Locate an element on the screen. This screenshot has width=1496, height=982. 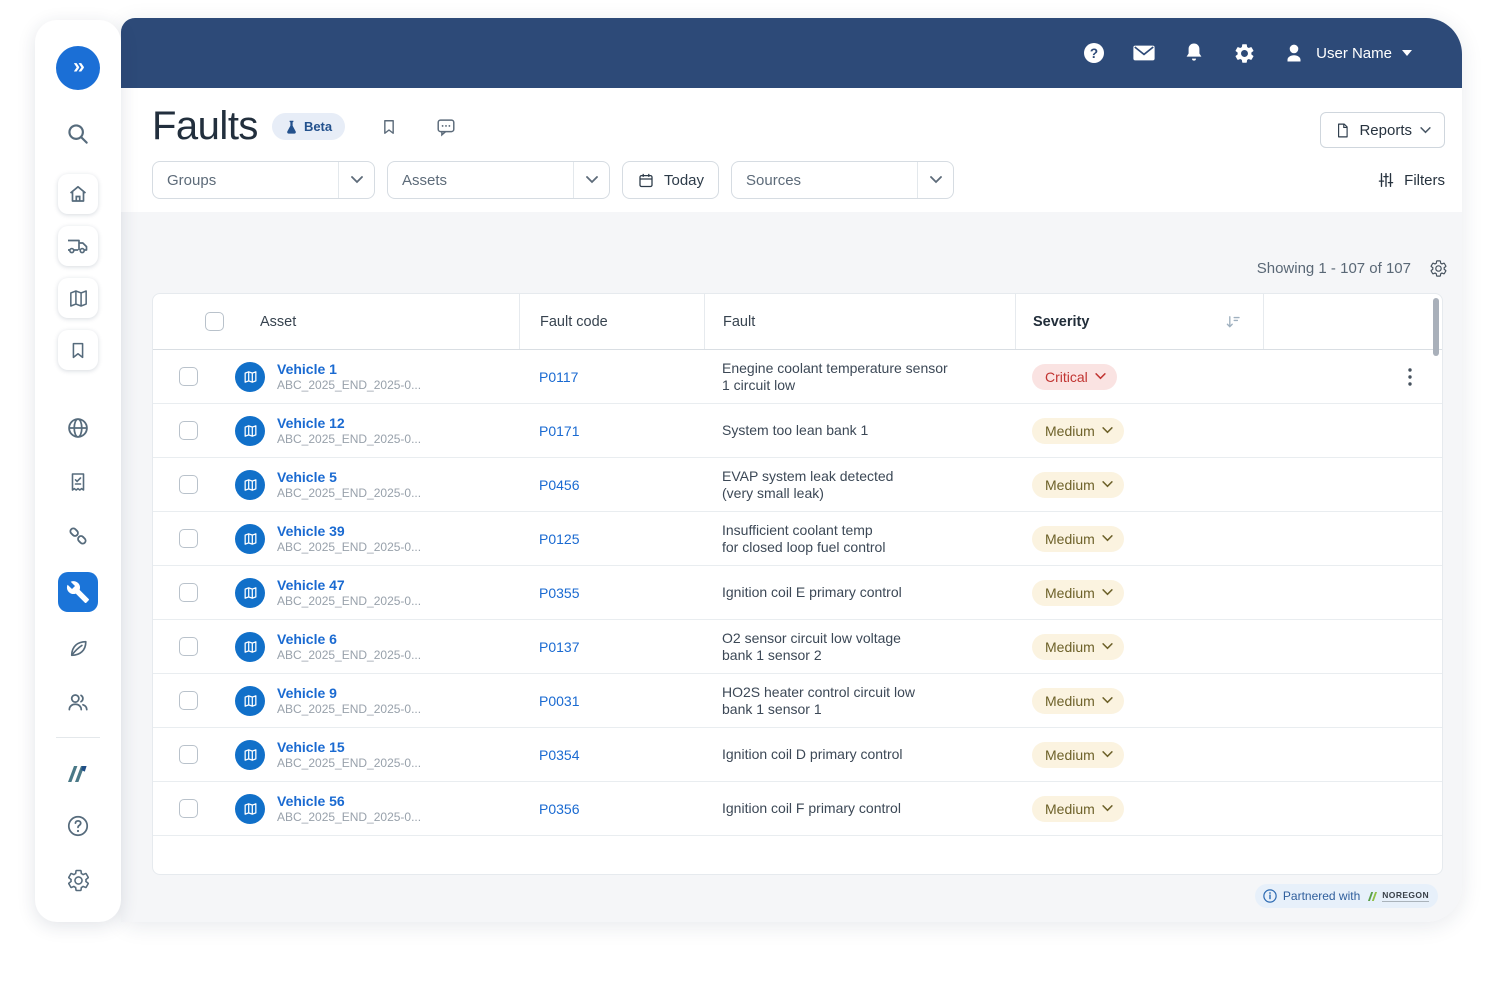
column-header-actions is located at coordinates (1352, 321).